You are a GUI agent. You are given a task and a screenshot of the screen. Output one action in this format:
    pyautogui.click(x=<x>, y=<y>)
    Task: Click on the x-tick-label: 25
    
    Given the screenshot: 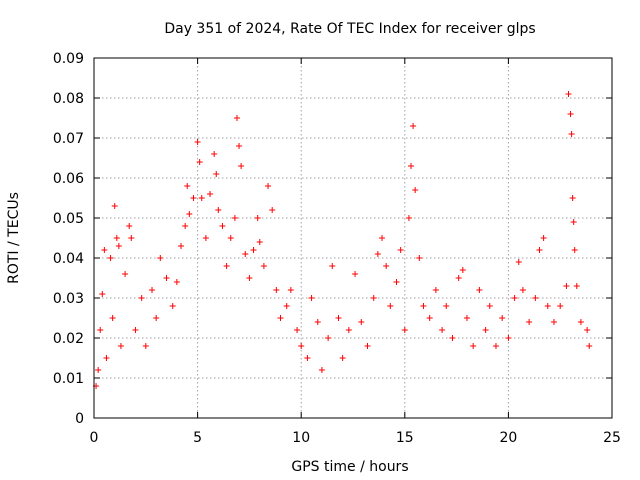 What is the action you would take?
    pyautogui.click(x=612, y=438)
    